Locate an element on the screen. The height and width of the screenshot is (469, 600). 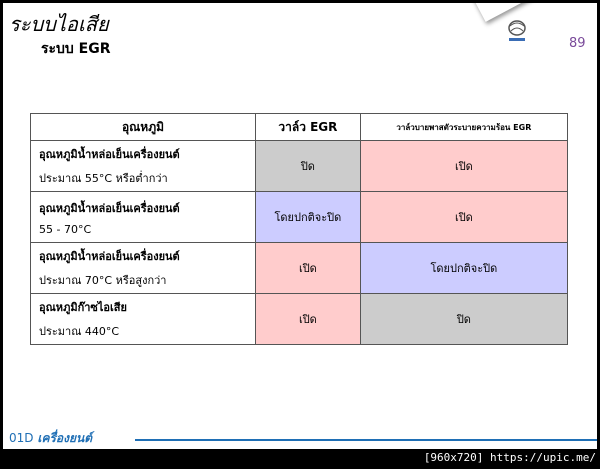
condition-cell: อุณหภูมิน้ำหล่อเย็นเครื่องยนต์ 55 - 70°C is located at coordinates (143, 217).